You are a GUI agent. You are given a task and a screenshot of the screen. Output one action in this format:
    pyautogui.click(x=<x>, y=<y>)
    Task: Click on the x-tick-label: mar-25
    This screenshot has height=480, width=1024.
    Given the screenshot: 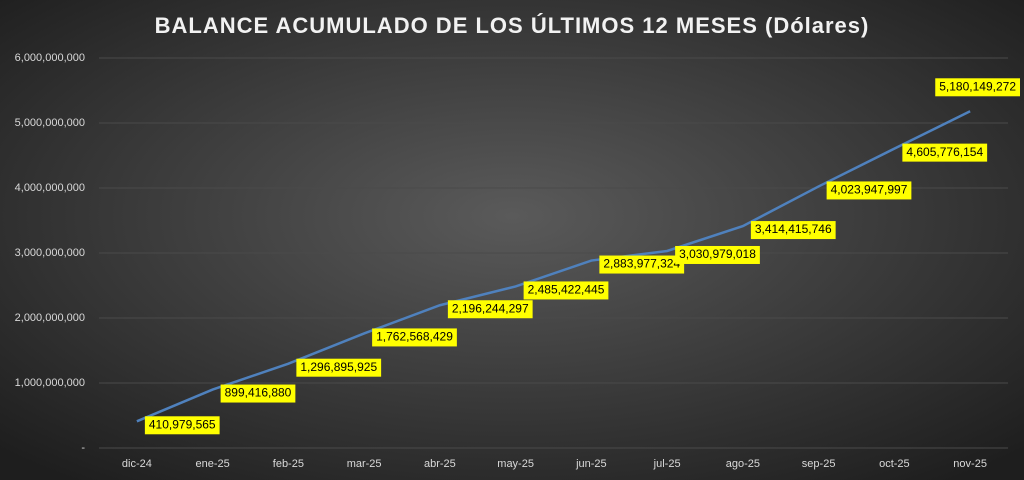 What is the action you would take?
    pyautogui.click(x=364, y=464)
    